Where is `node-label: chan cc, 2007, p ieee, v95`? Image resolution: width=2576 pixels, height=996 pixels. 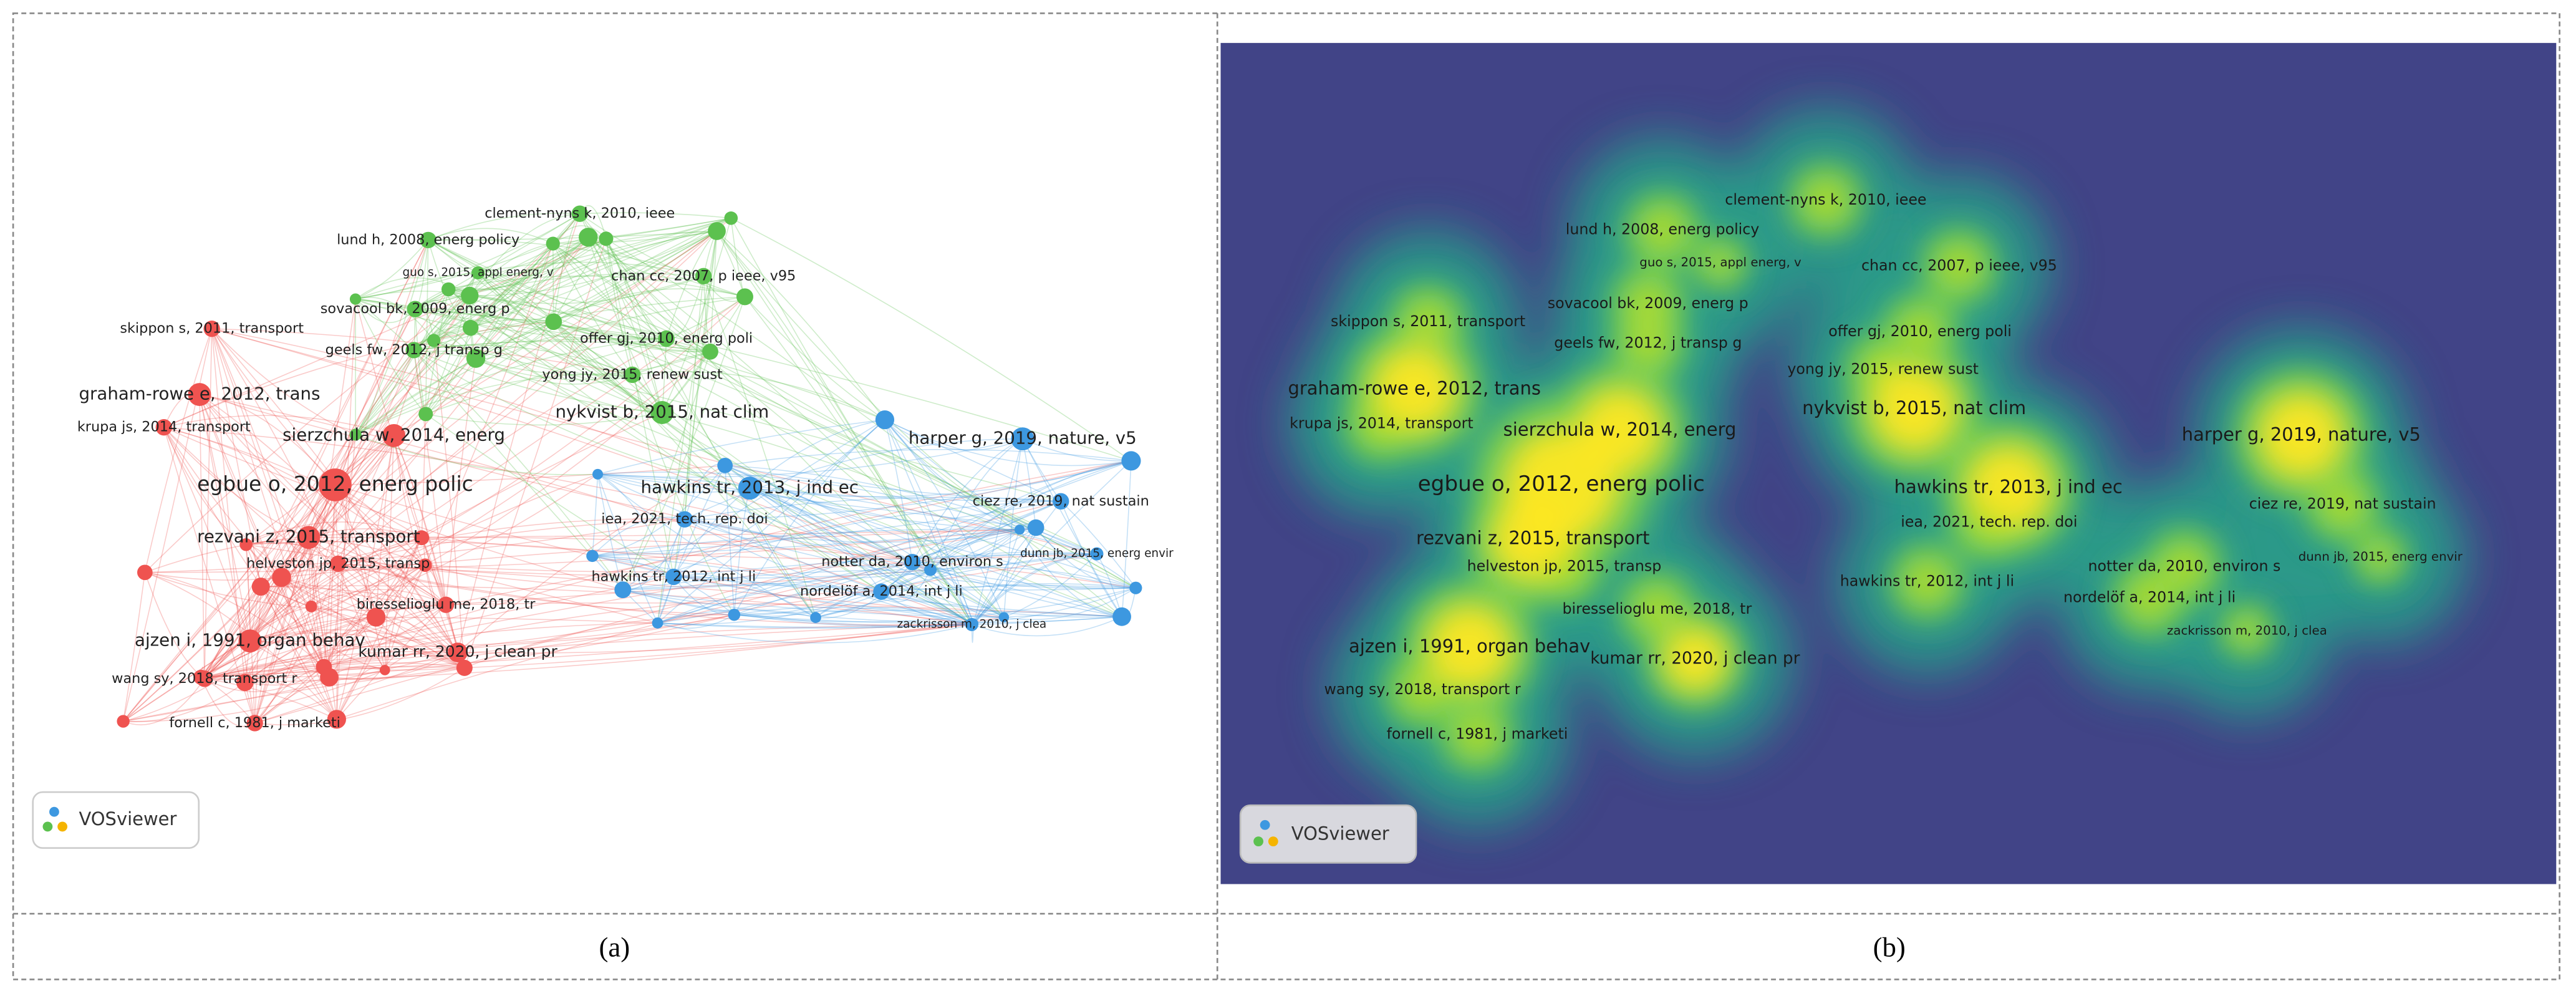
node-label: chan cc, 2007, p ieee, v95 is located at coordinates (1959, 265).